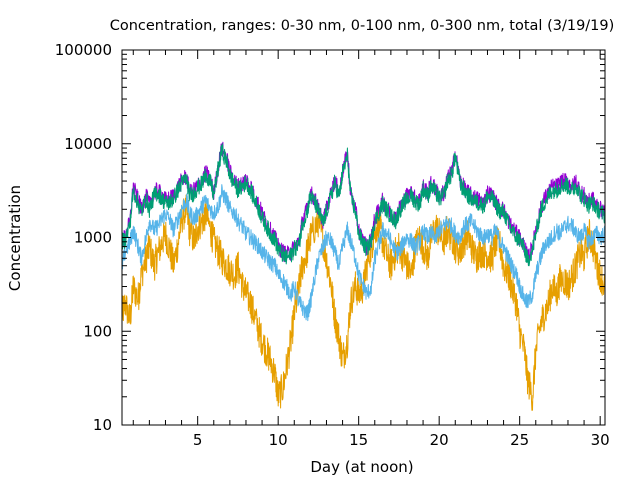  What do you see at coordinates (93, 238) in the screenshot?
I see `y-tick-label: 1000` at bounding box center [93, 238].